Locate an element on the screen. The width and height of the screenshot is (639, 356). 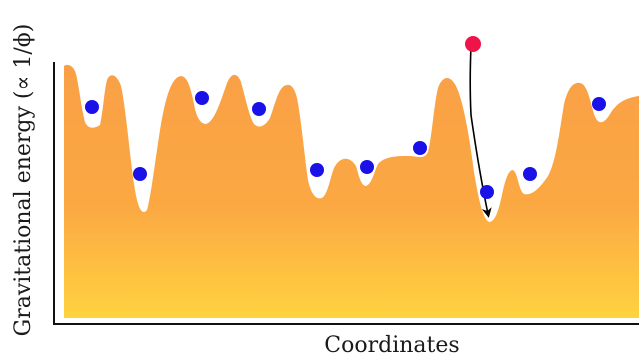
falling-ball is located at coordinates (473, 44).